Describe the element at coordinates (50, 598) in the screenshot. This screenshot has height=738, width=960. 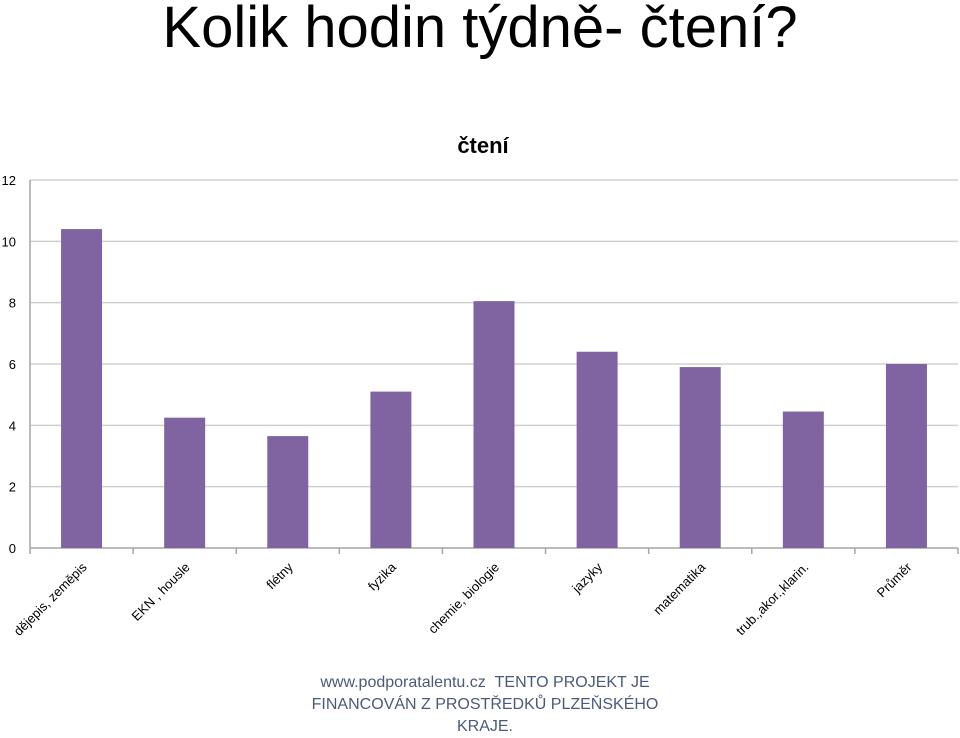
I see `x-tick-label: dějepis, zeměpis` at that location.